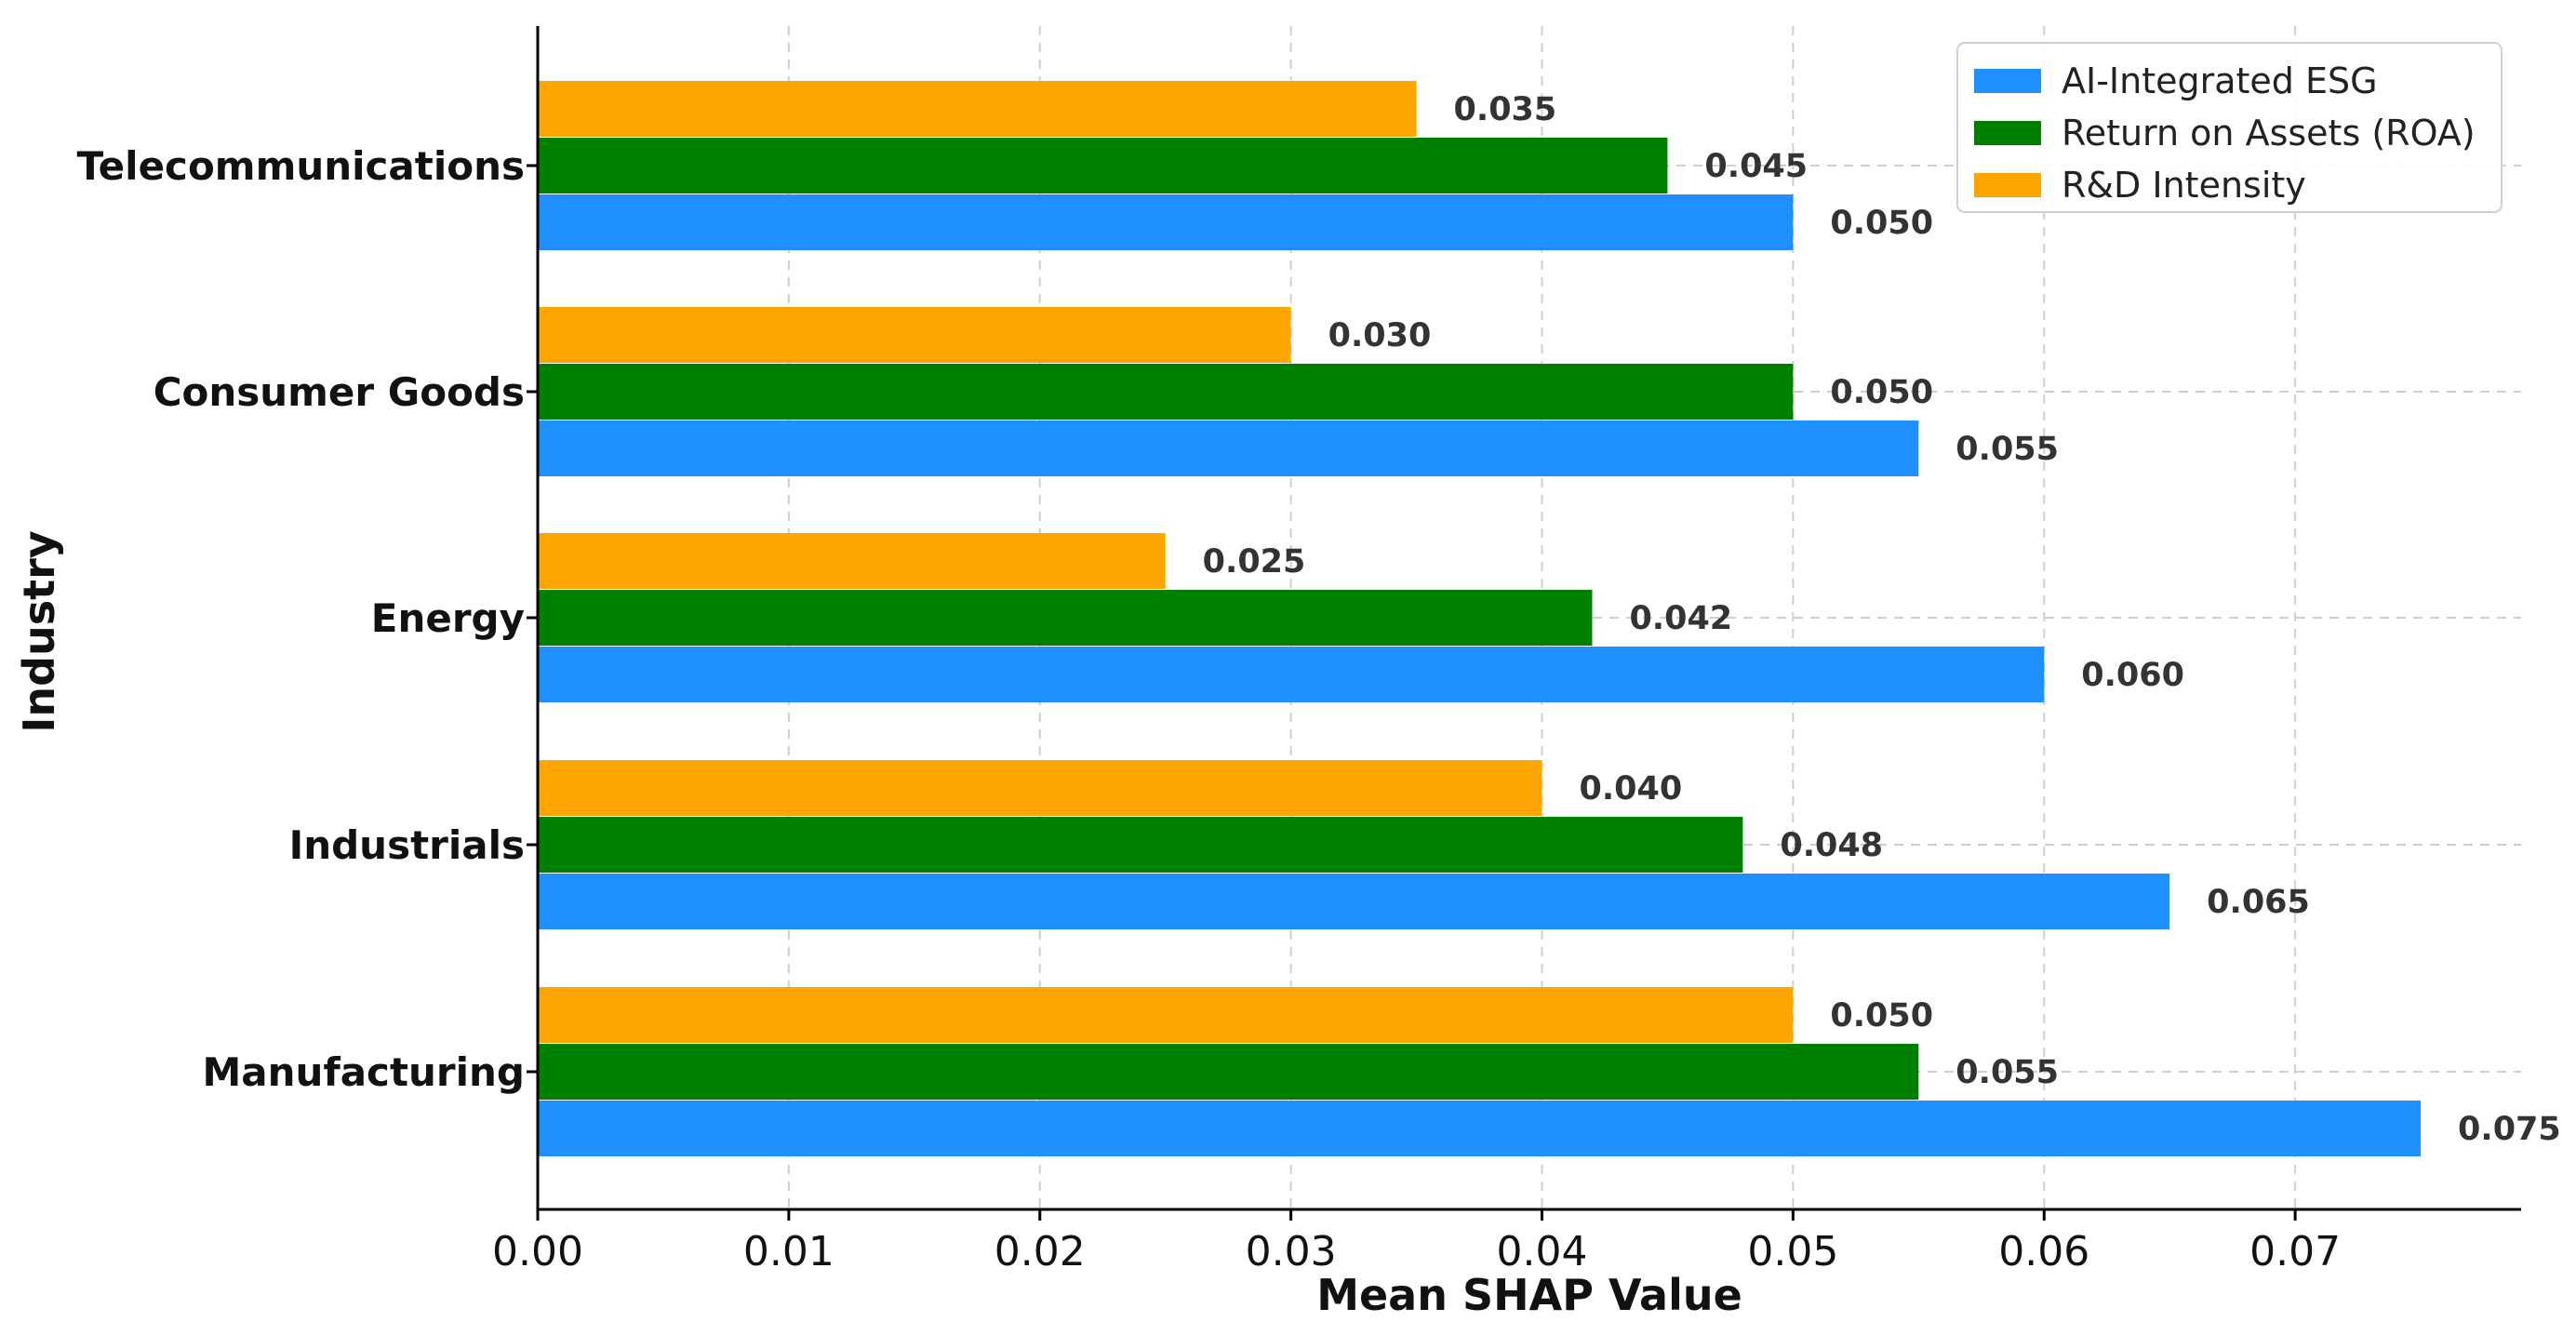  What do you see at coordinates (537, 1251) in the screenshot?
I see `x-tick-label: 0.00` at bounding box center [537, 1251].